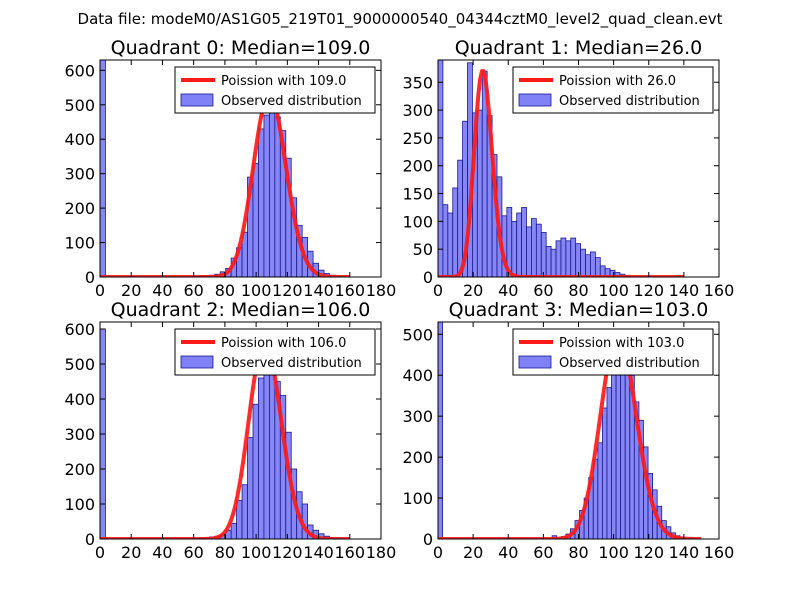 The image size is (800, 600). What do you see at coordinates (131, 552) in the screenshot?
I see `x-tick-label: 20` at bounding box center [131, 552].